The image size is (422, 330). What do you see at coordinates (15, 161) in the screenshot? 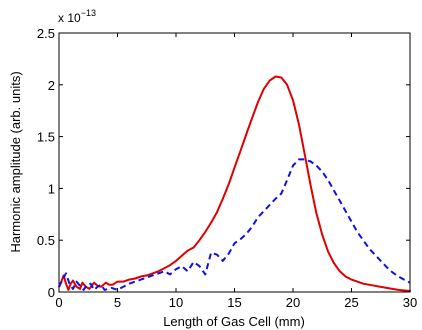
I see `y-axis-label: Harmonic amplitude (arb. units)` at bounding box center [15, 161].